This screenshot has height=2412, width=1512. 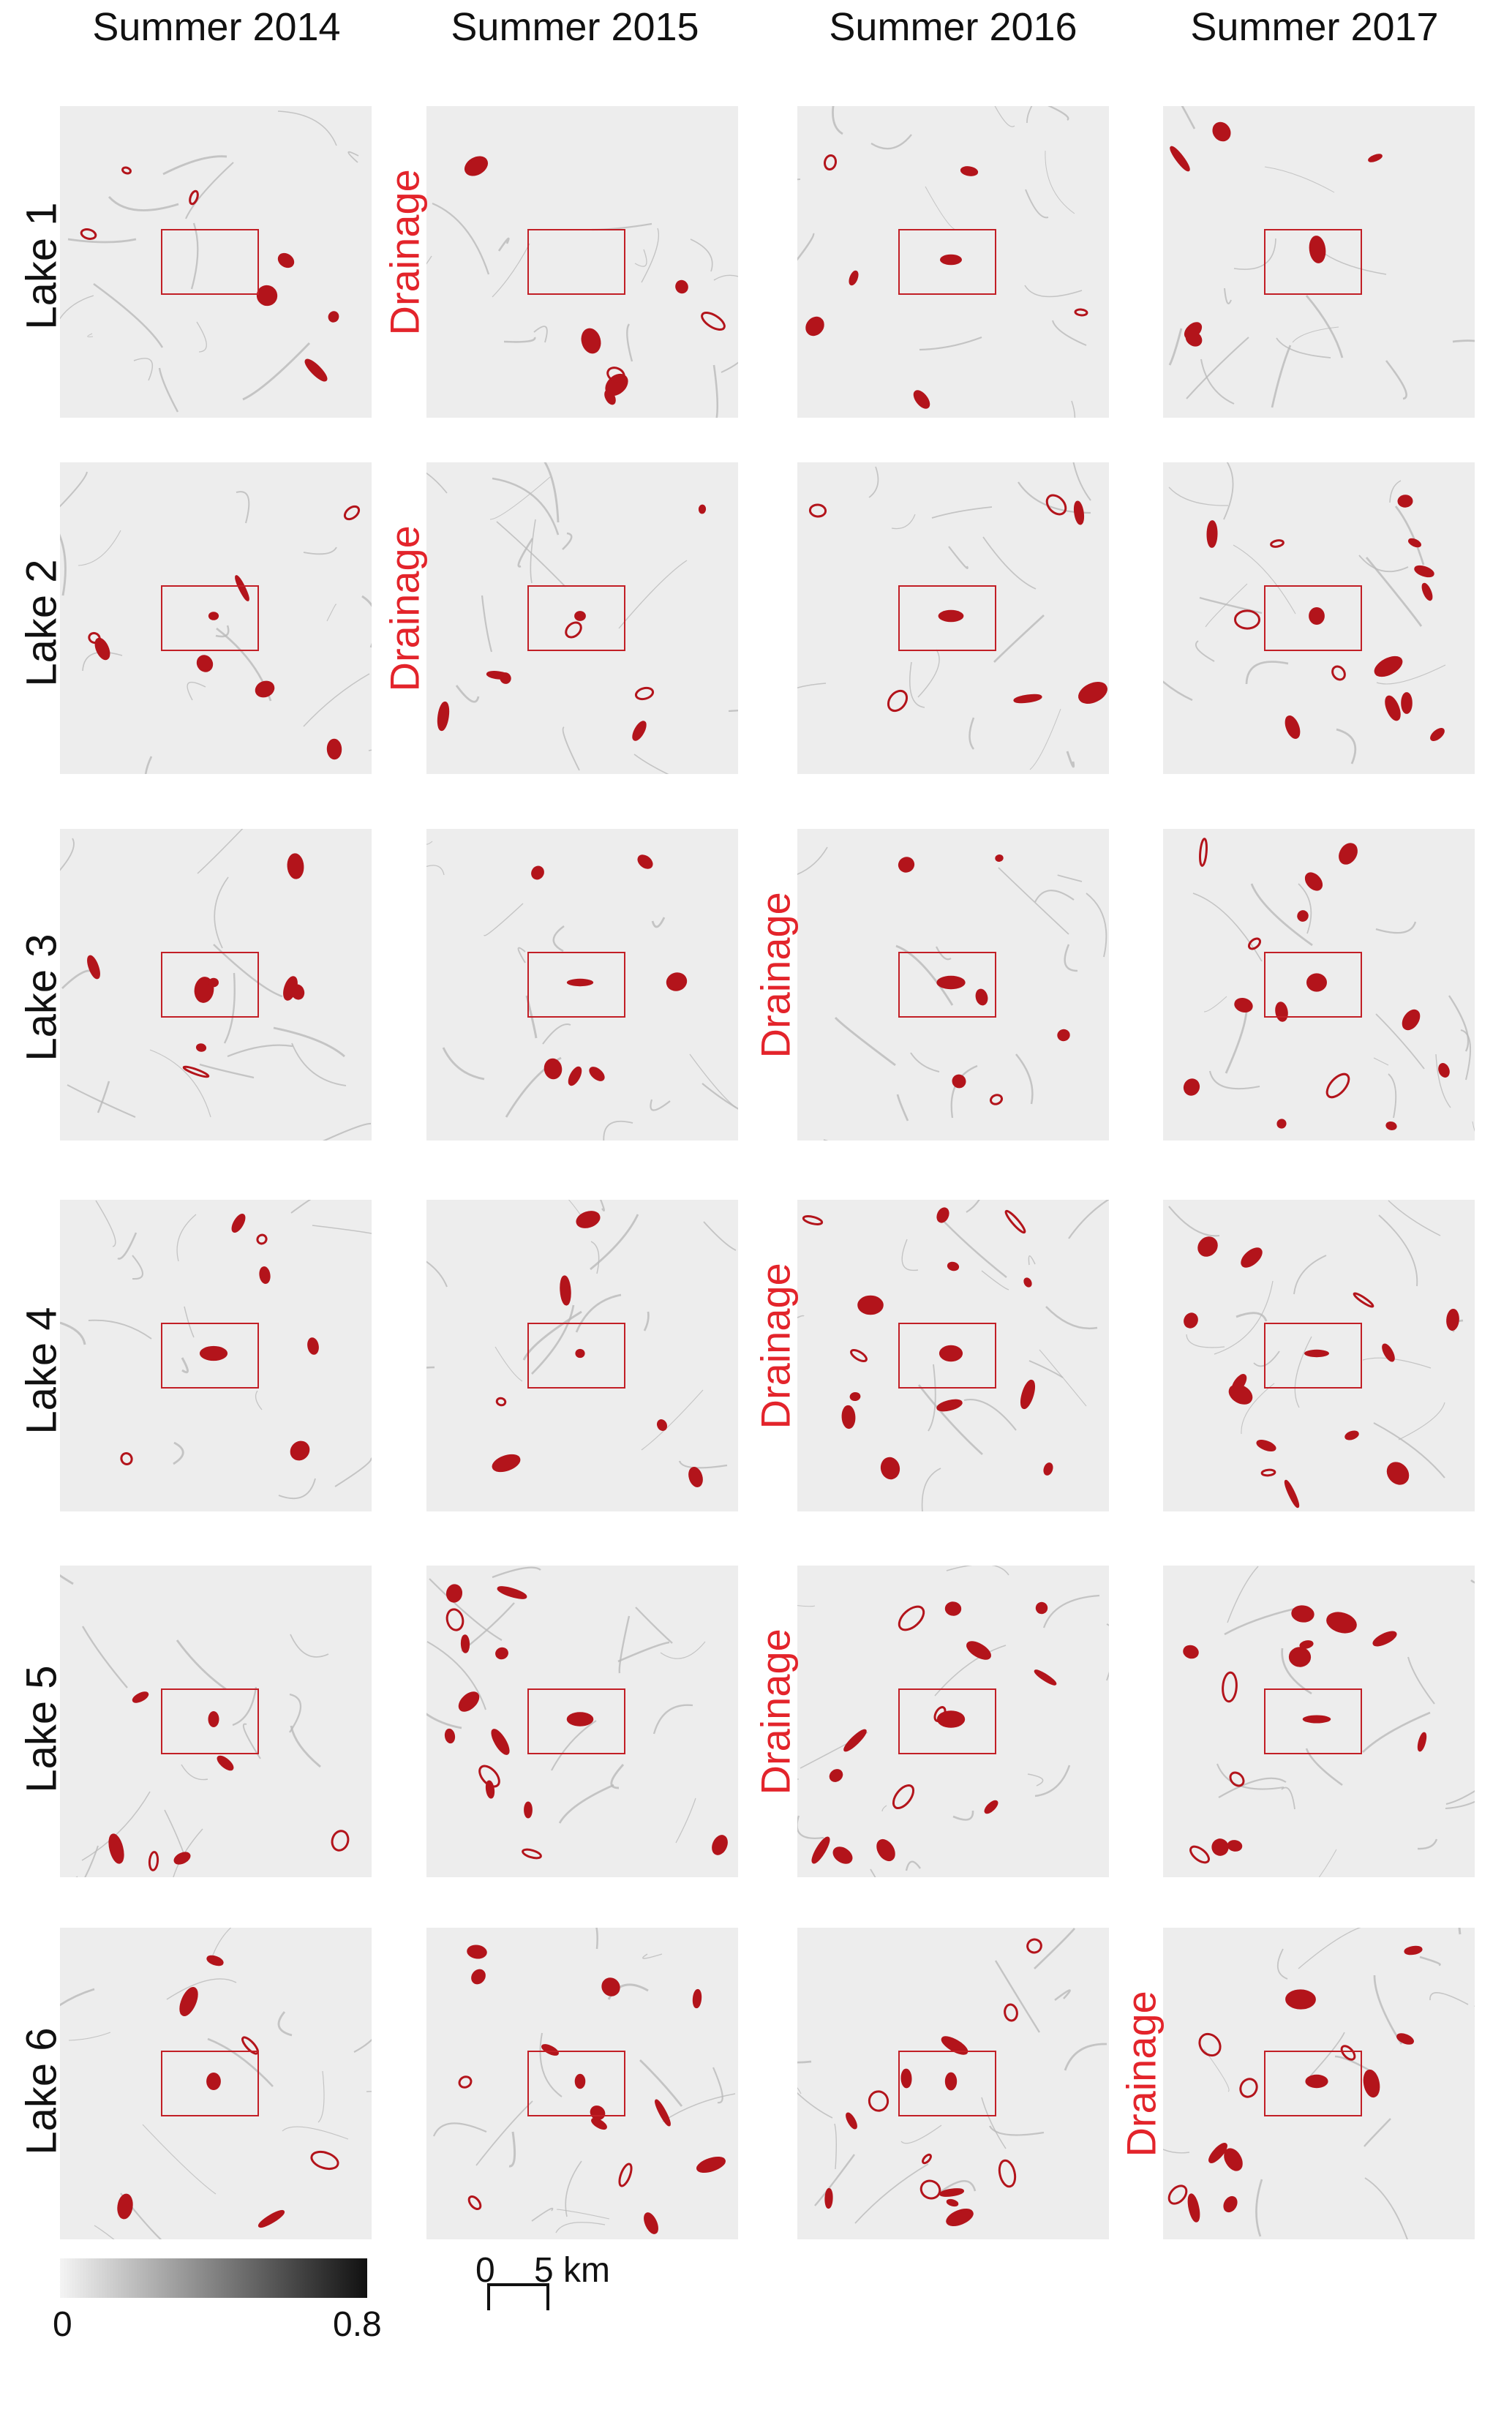 What do you see at coordinates (518, 2296) in the screenshot?
I see `scale-bar` at bounding box center [518, 2296].